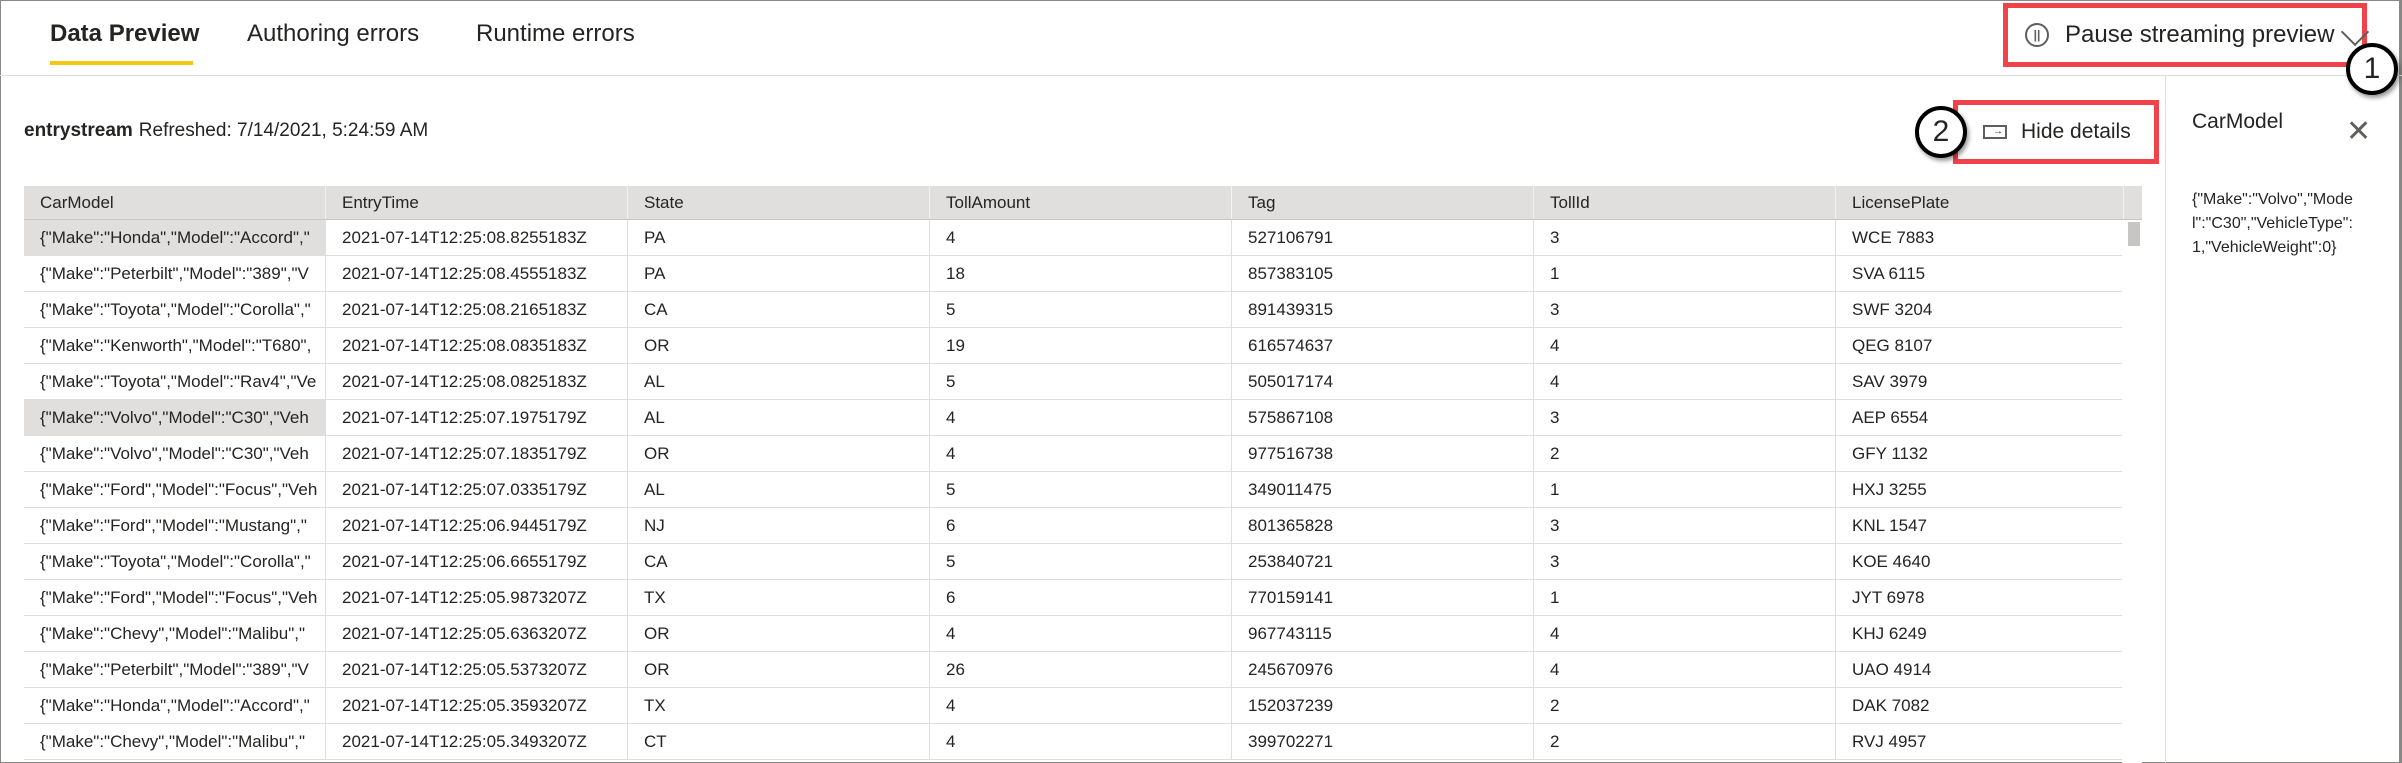  Describe the element at coordinates (2185, 35) in the screenshot. I see `pause-streaming-preview-button: || Pause streaming preview` at that location.